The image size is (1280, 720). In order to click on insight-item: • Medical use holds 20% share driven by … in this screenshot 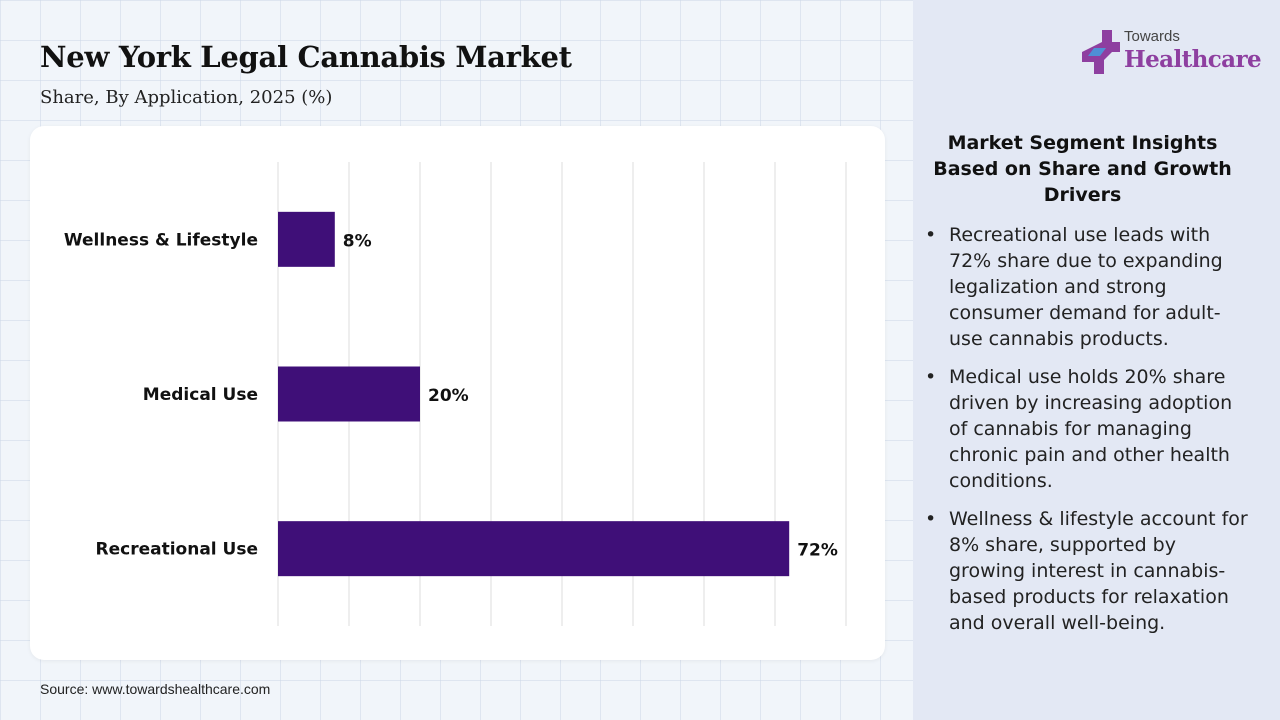, I will do `click(1087, 429)`.